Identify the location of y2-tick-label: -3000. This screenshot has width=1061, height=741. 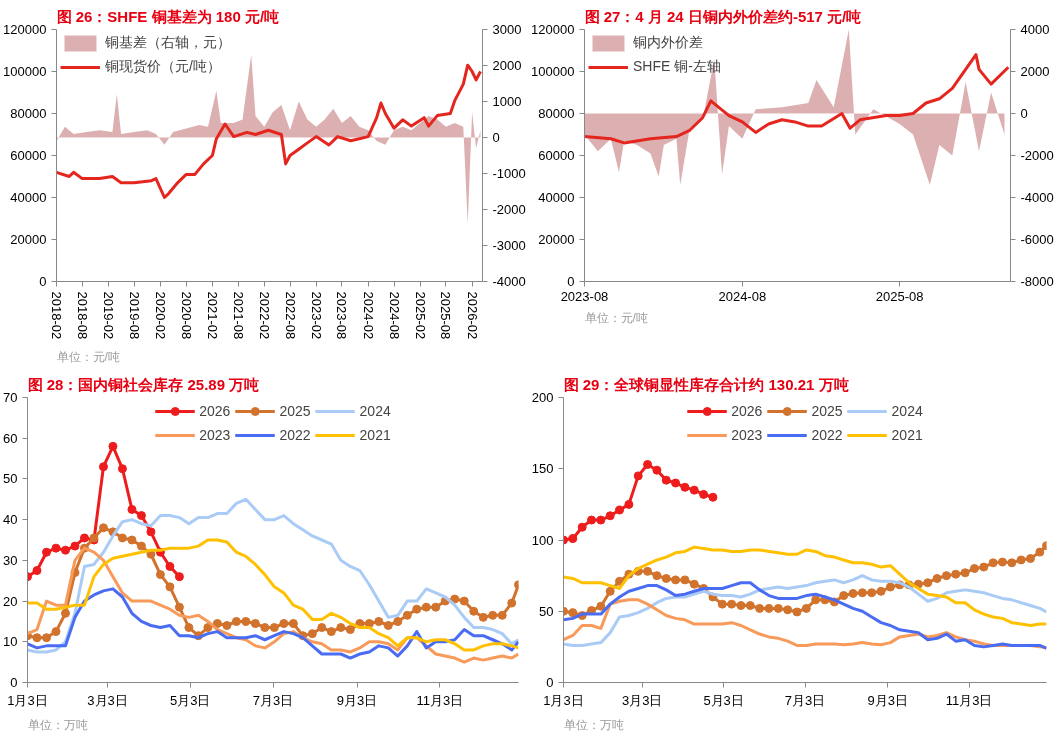
(509, 245).